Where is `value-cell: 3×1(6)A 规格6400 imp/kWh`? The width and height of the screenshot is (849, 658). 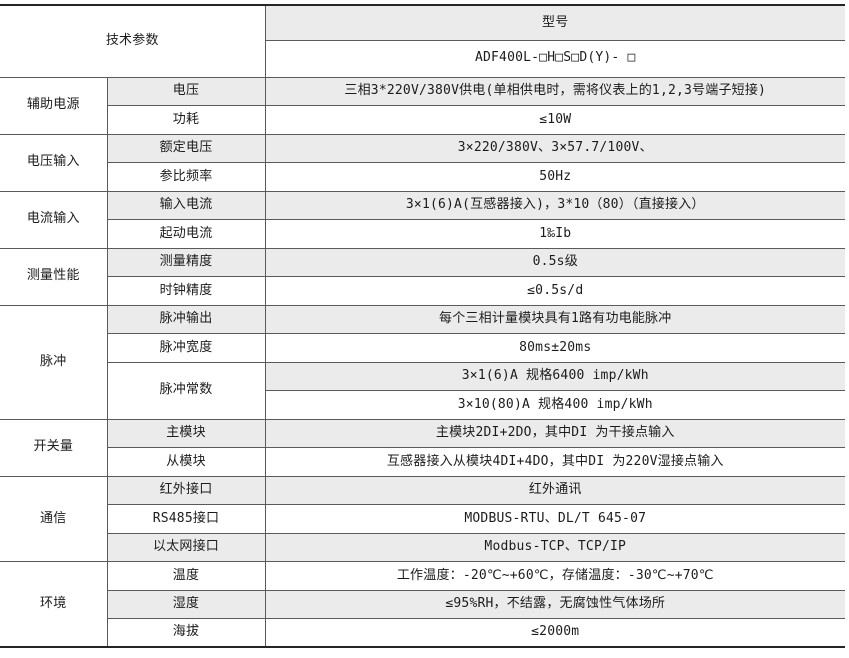 value-cell: 3×1(6)A 规格6400 imp/kWh is located at coordinates (554, 376).